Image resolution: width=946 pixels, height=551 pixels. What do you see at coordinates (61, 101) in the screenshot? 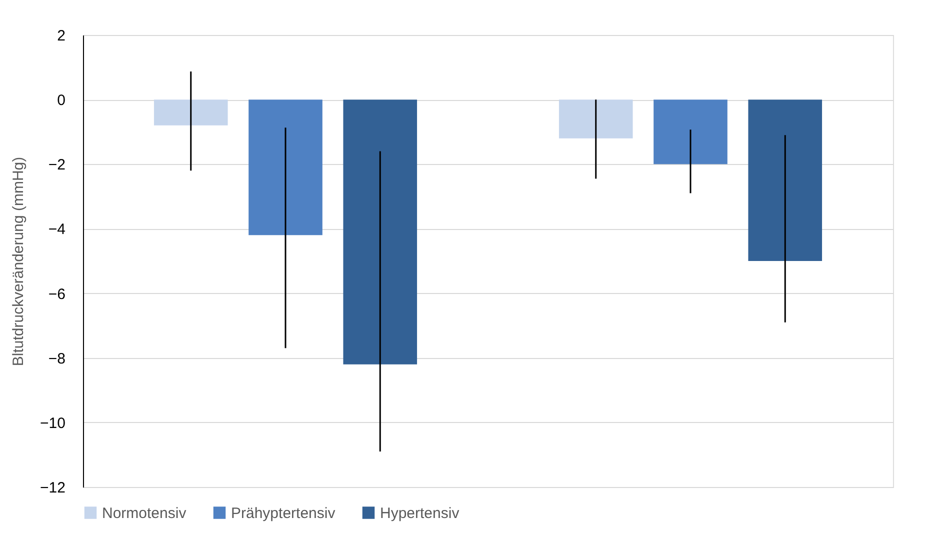
I see `y-tick-label: 0` at bounding box center [61, 101].